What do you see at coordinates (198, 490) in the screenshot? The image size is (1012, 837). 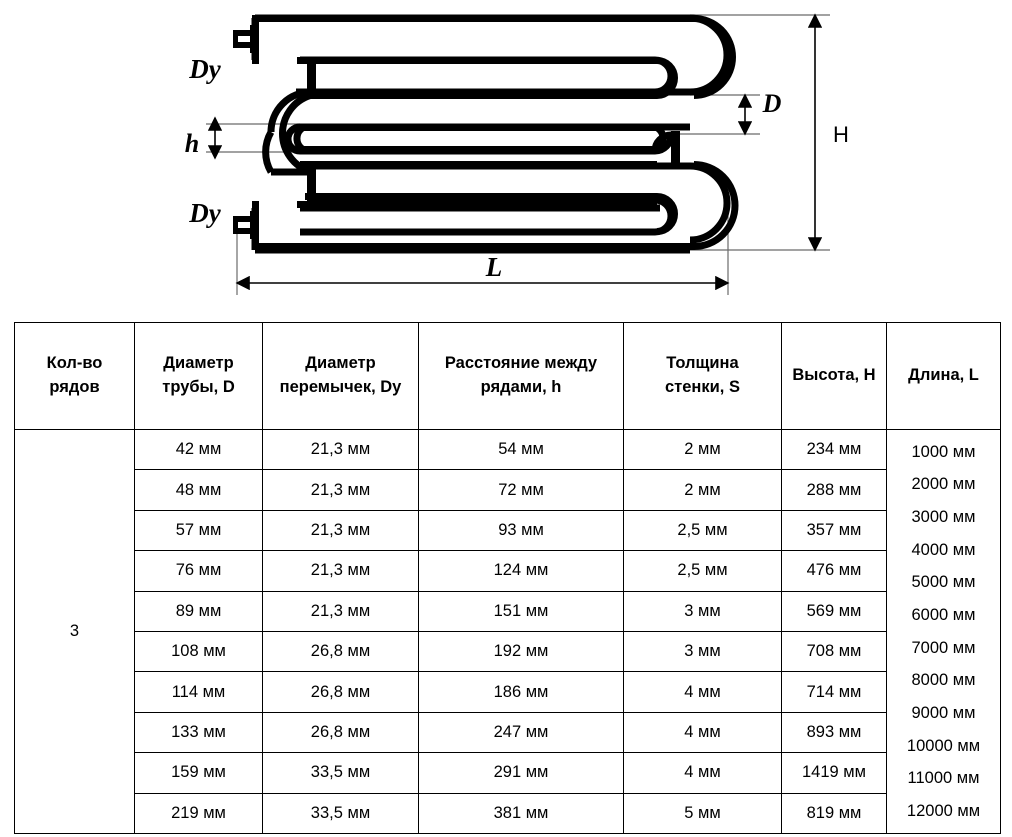 I see `cell-pipe-diameter: 48 мм` at bounding box center [198, 490].